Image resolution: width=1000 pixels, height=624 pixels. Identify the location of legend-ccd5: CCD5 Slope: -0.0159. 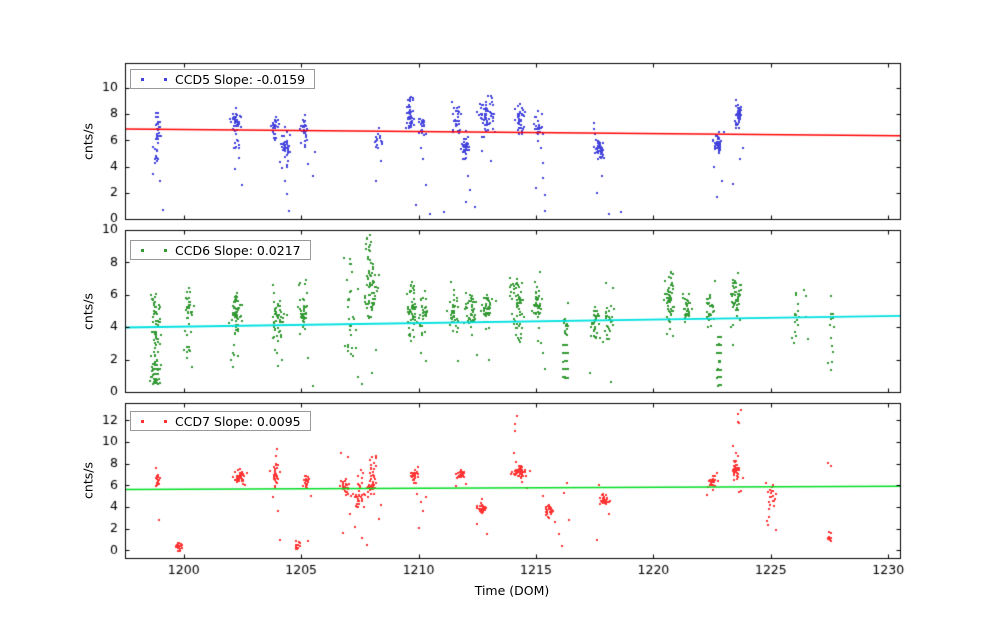
(223, 79).